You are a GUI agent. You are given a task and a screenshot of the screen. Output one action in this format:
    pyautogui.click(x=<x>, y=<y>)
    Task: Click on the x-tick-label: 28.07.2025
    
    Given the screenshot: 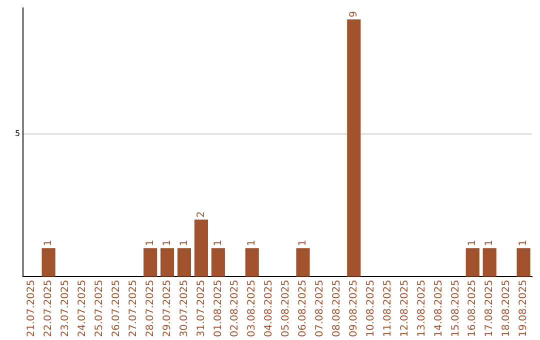 What is the action you would take?
    pyautogui.click(x=150, y=309)
    